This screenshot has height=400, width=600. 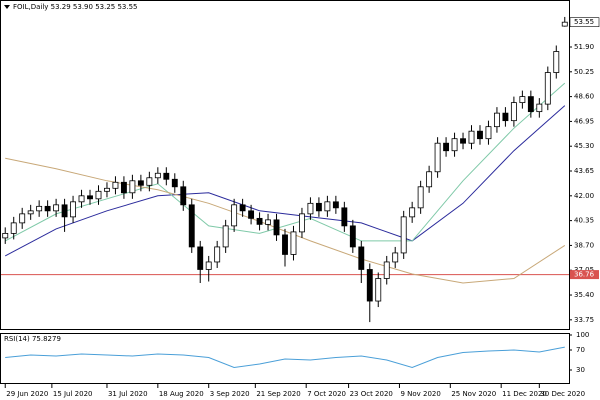 I want to click on level-tag, so click(x=584, y=275).